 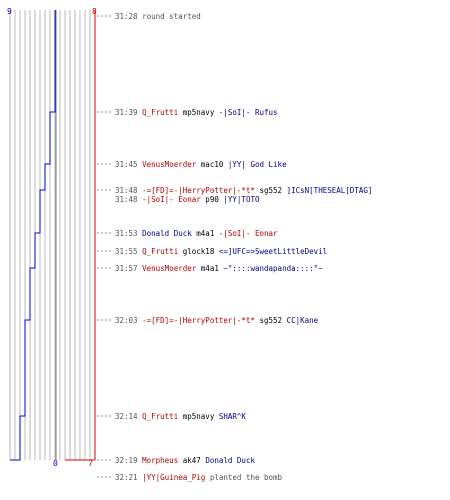 I want to click on attacker-name: |YY|Guinea_Pig, so click(x=174, y=477).